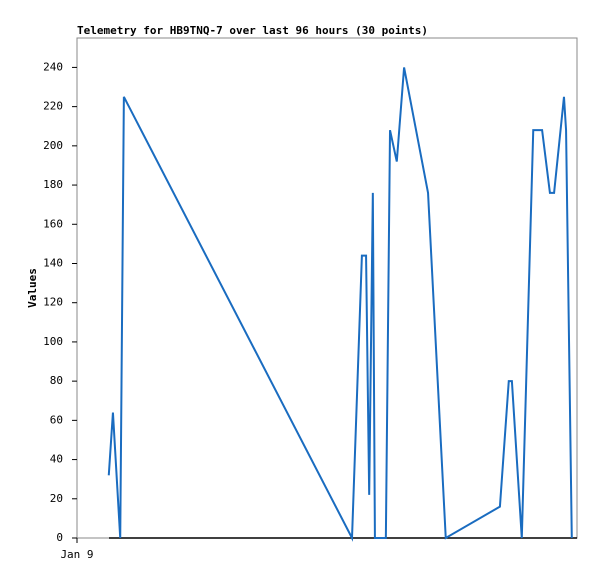  I want to click on y-tick-label: 40, so click(56, 459).